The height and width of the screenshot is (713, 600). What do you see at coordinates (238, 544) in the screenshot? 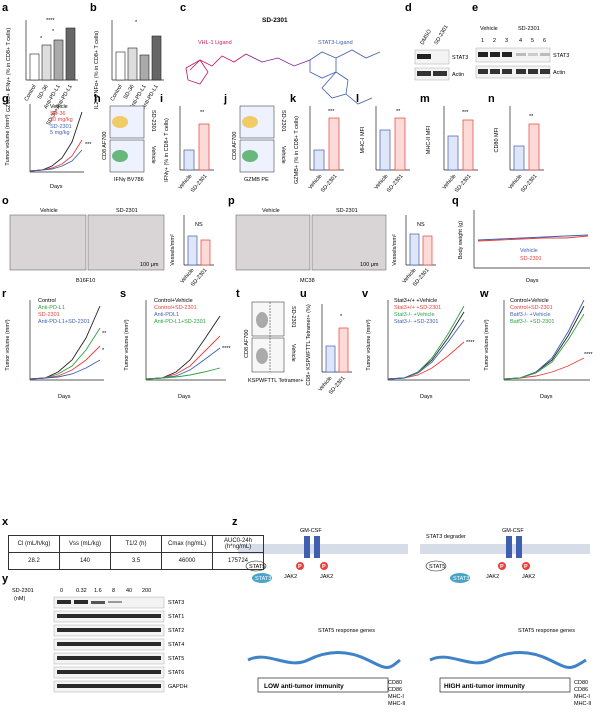
I see `pk-header: AUC0-24h (h*ng/mL)` at bounding box center [238, 544].